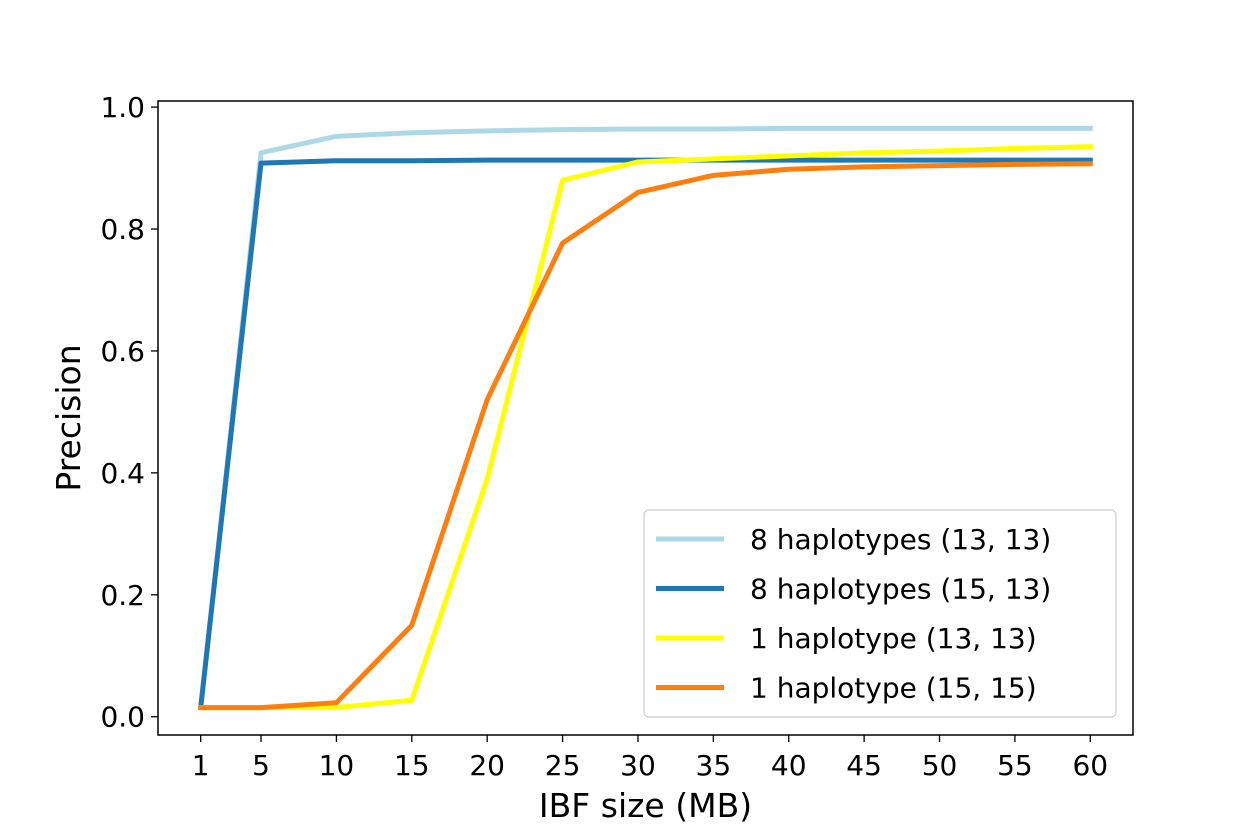 Image resolution: width=1260 pixels, height=840 pixels. What do you see at coordinates (1090, 765) in the screenshot?
I see `x-tick-label: 60` at bounding box center [1090, 765].